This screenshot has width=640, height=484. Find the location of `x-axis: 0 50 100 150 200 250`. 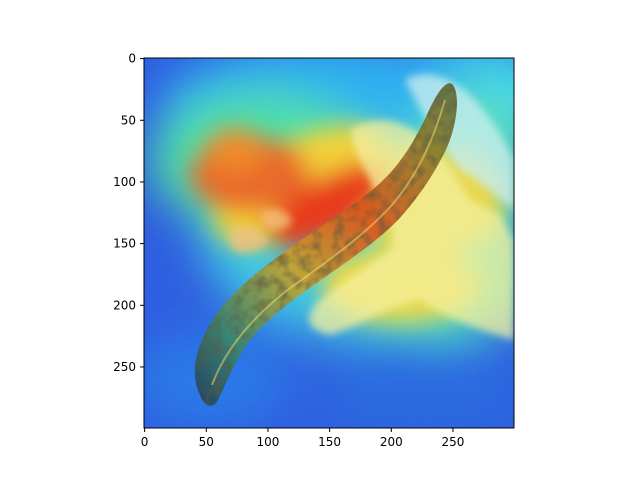

x-axis: 0 50 100 150 200 250 is located at coordinates (302, 438).